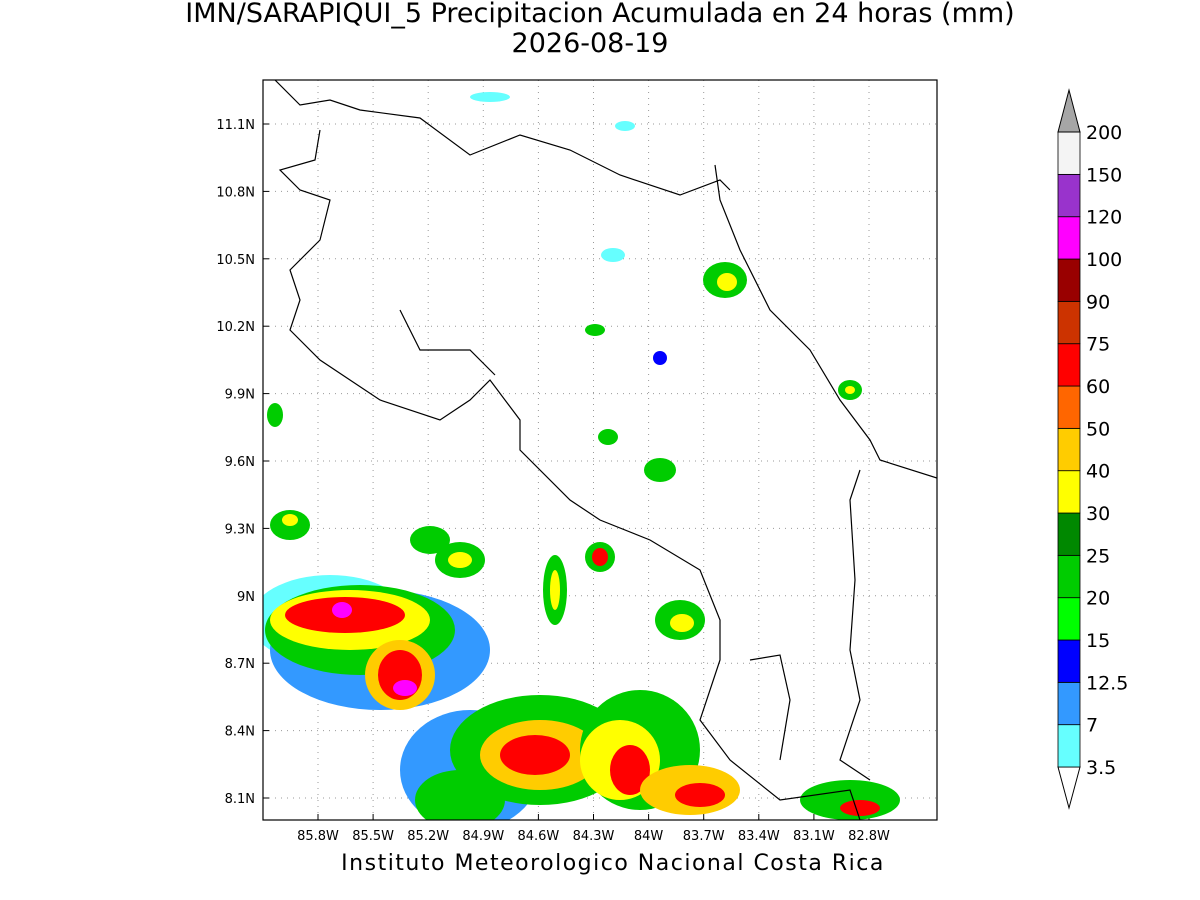 The width and height of the screenshot is (1200, 900). I want to click on lon-label: 85.2W, so click(428, 836).